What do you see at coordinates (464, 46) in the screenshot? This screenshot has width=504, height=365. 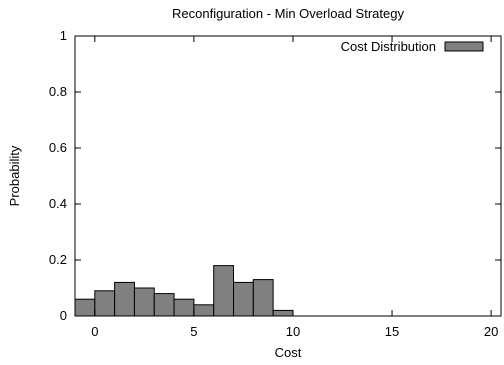 I see `legend-swatch` at bounding box center [464, 46].